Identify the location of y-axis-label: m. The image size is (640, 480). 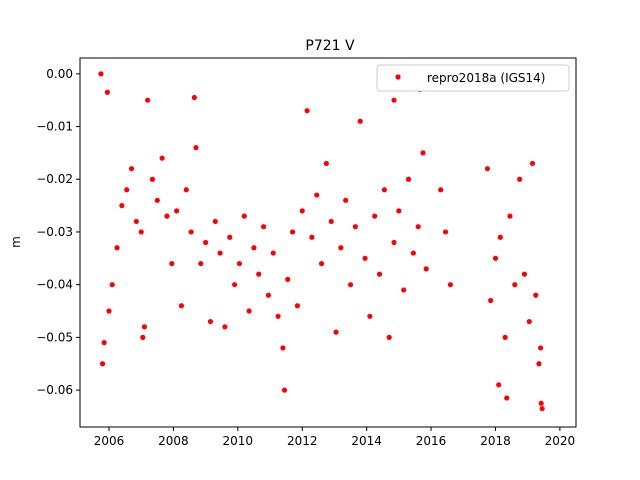
(16, 242).